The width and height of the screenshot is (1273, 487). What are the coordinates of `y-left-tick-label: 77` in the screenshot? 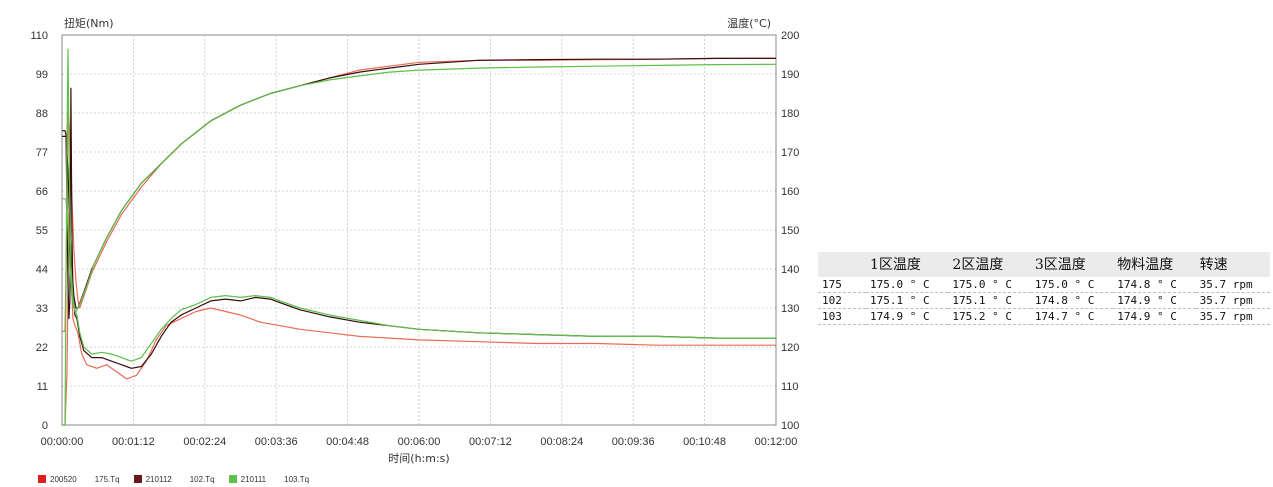 It's located at (42, 153).